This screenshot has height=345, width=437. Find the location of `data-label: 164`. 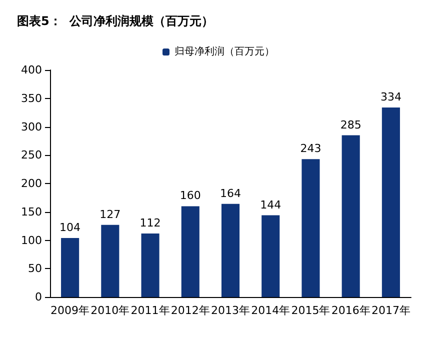

data-label: 164 is located at coordinates (230, 193).